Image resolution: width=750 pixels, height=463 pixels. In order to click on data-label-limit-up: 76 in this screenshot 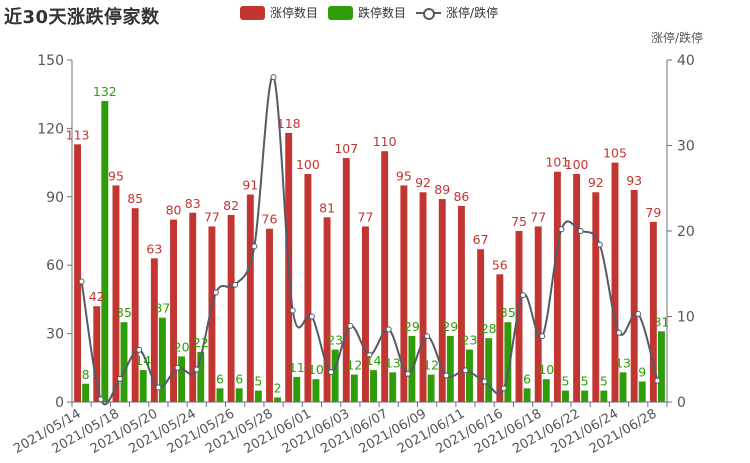, I will do `click(270, 219)`.